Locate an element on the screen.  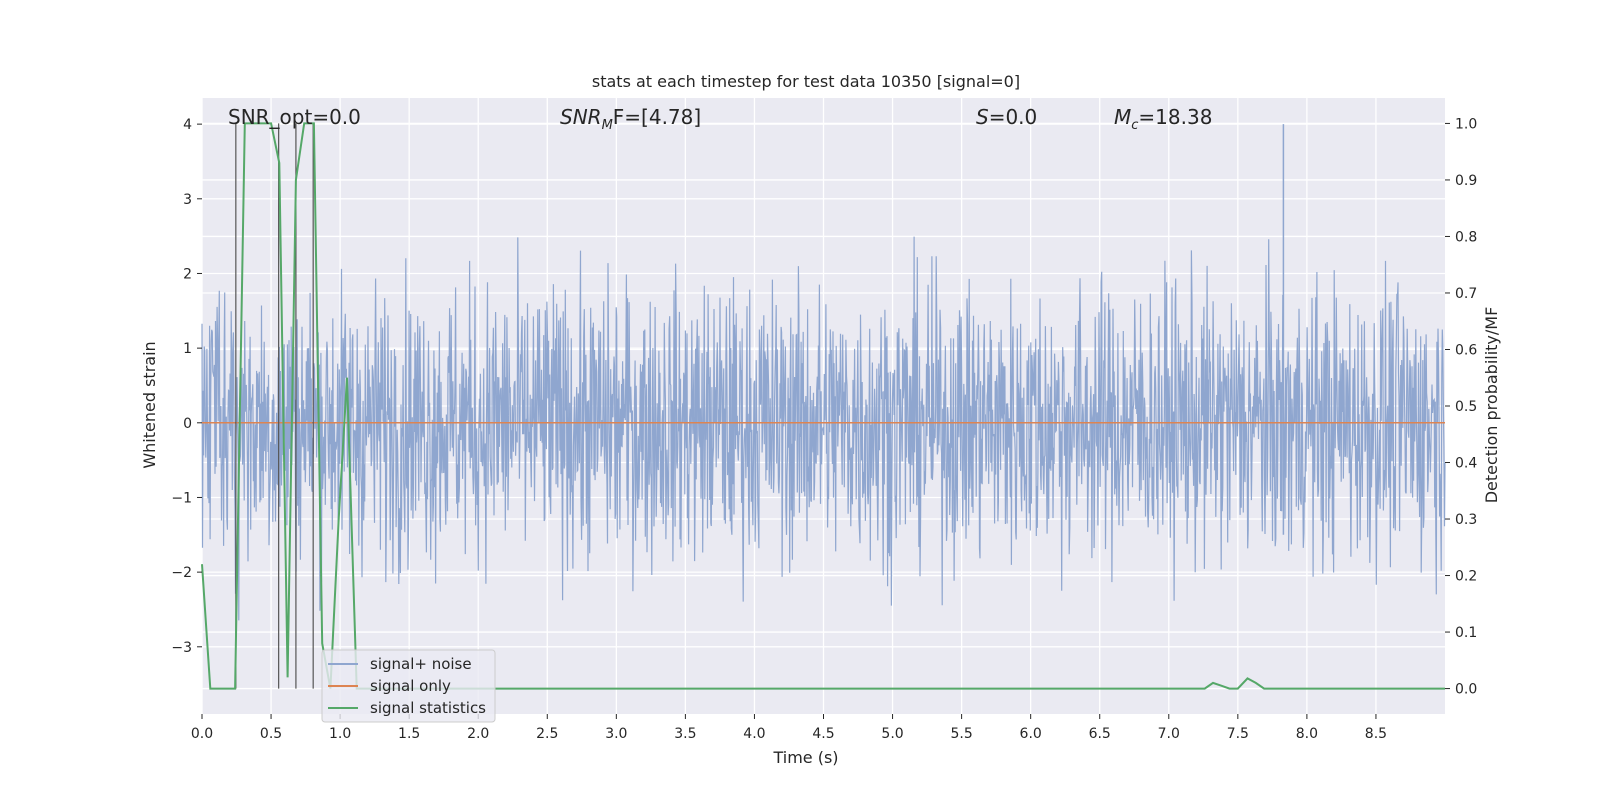
x-axis-label: Time (s) is located at coordinates (805, 757).